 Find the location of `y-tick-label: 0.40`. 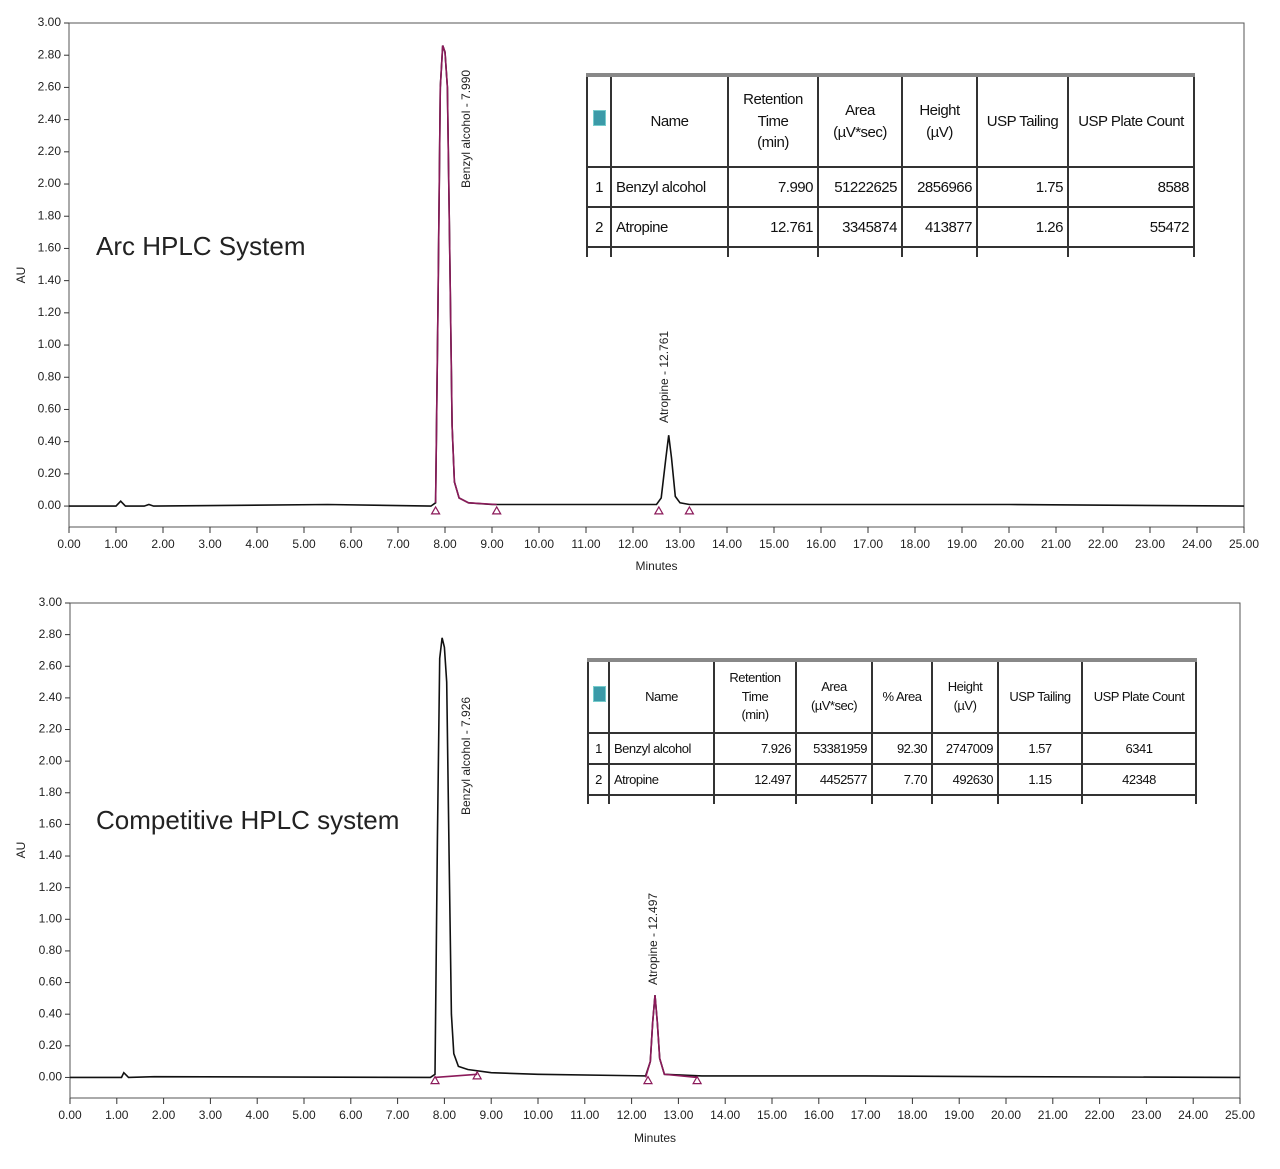

y-tick-label: 0.40 is located at coordinates (51, 1013).